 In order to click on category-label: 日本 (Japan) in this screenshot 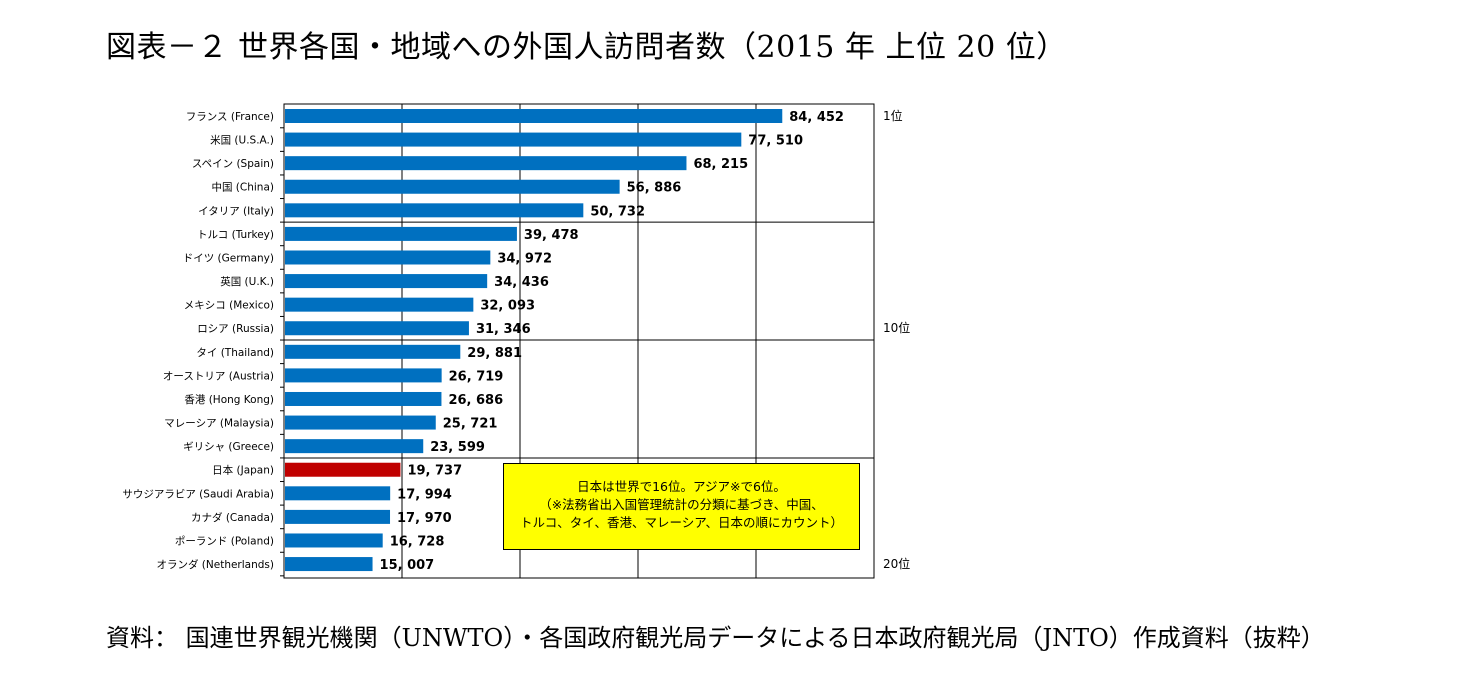, I will do `click(243, 470)`.